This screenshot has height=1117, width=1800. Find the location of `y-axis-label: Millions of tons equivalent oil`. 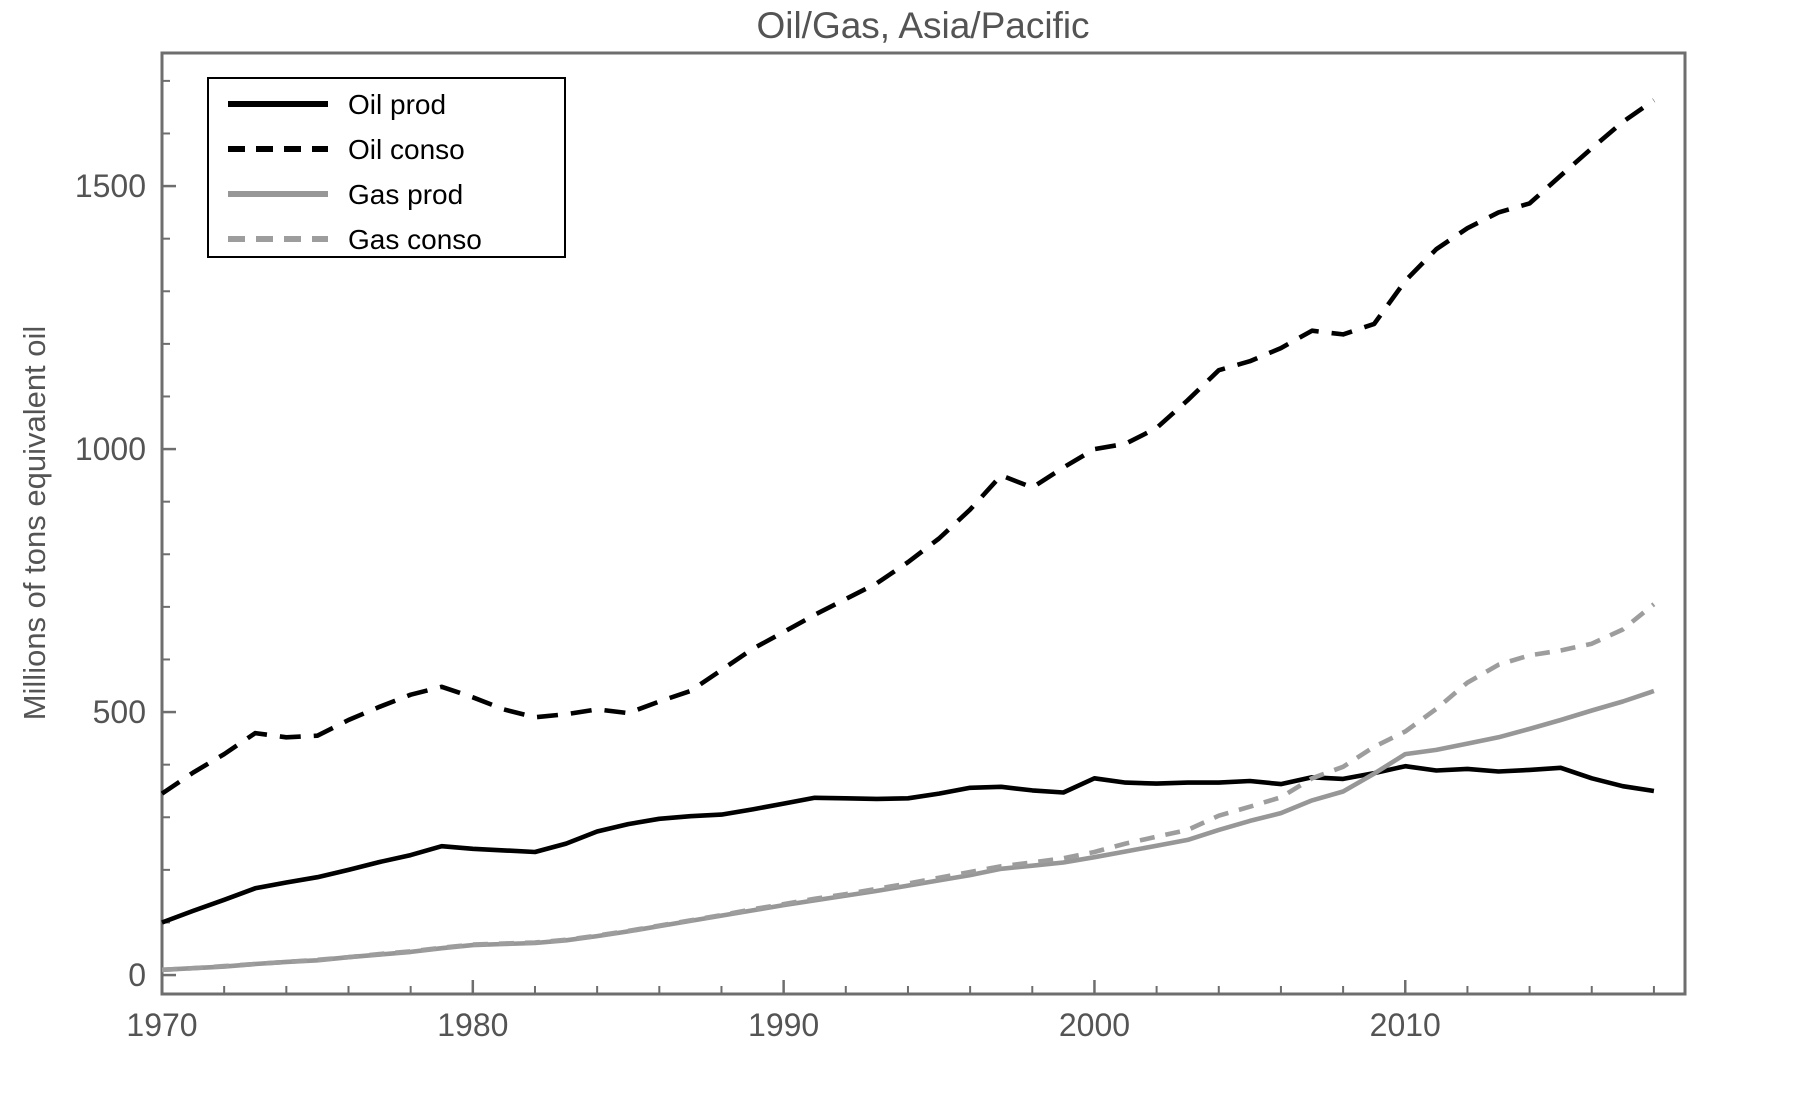

y-axis-label: Millions of tons equivalent oil is located at coordinates (34, 523).